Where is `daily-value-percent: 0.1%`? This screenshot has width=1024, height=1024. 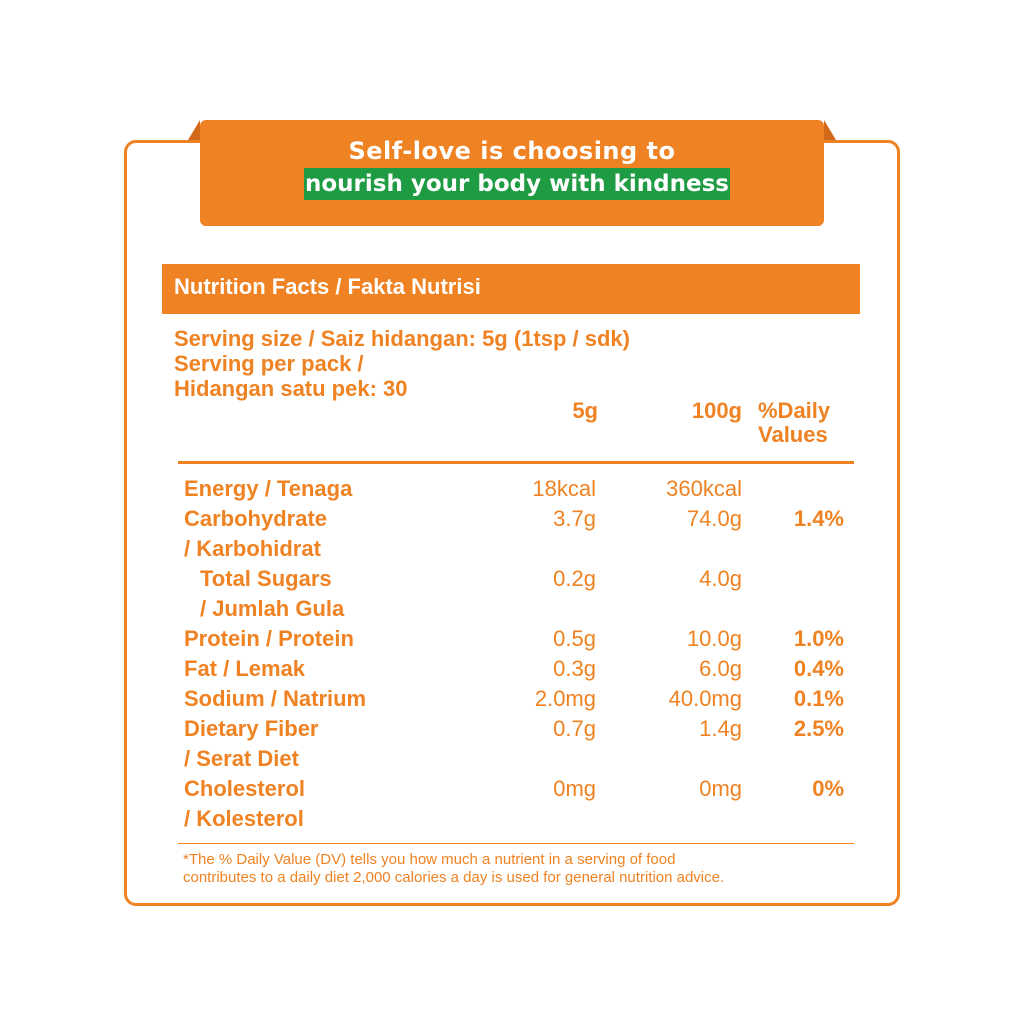 daily-value-percent: 0.1% is located at coordinates (818, 698).